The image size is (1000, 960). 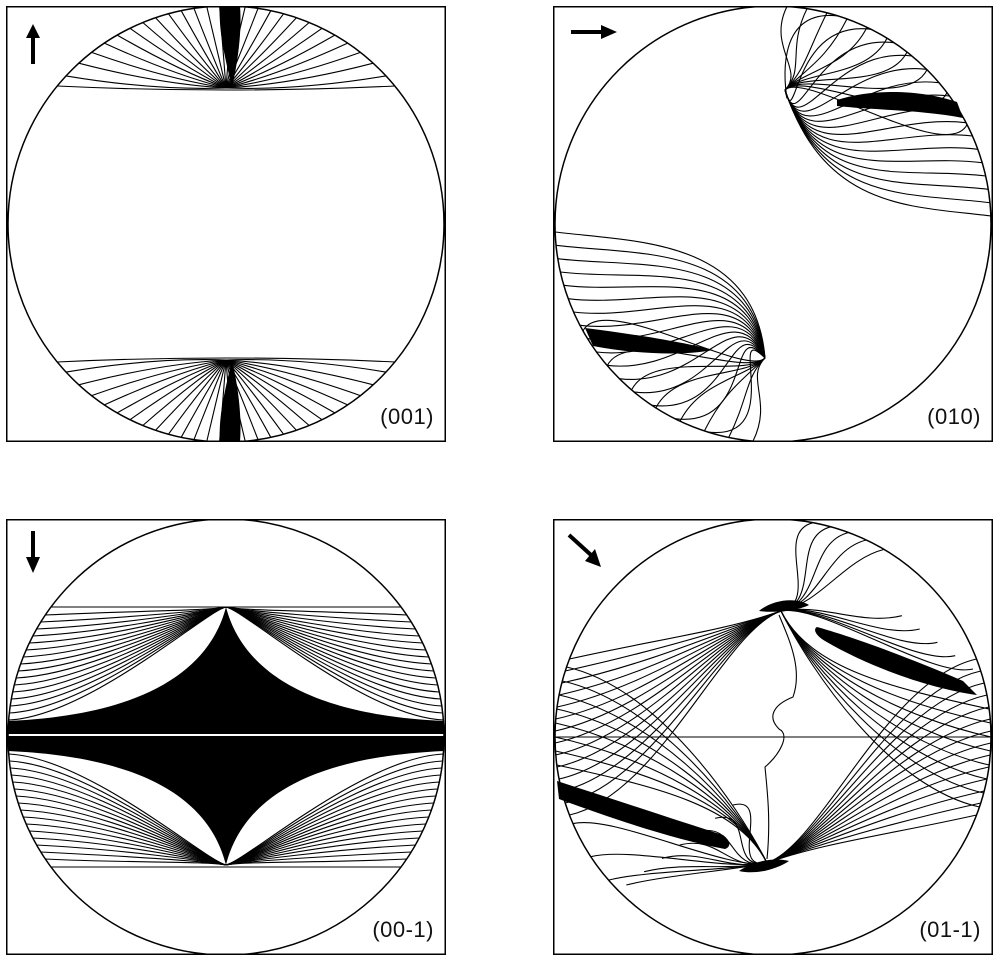 What do you see at coordinates (950, 929) in the screenshot?
I see `panel-label: (01-1)` at bounding box center [950, 929].